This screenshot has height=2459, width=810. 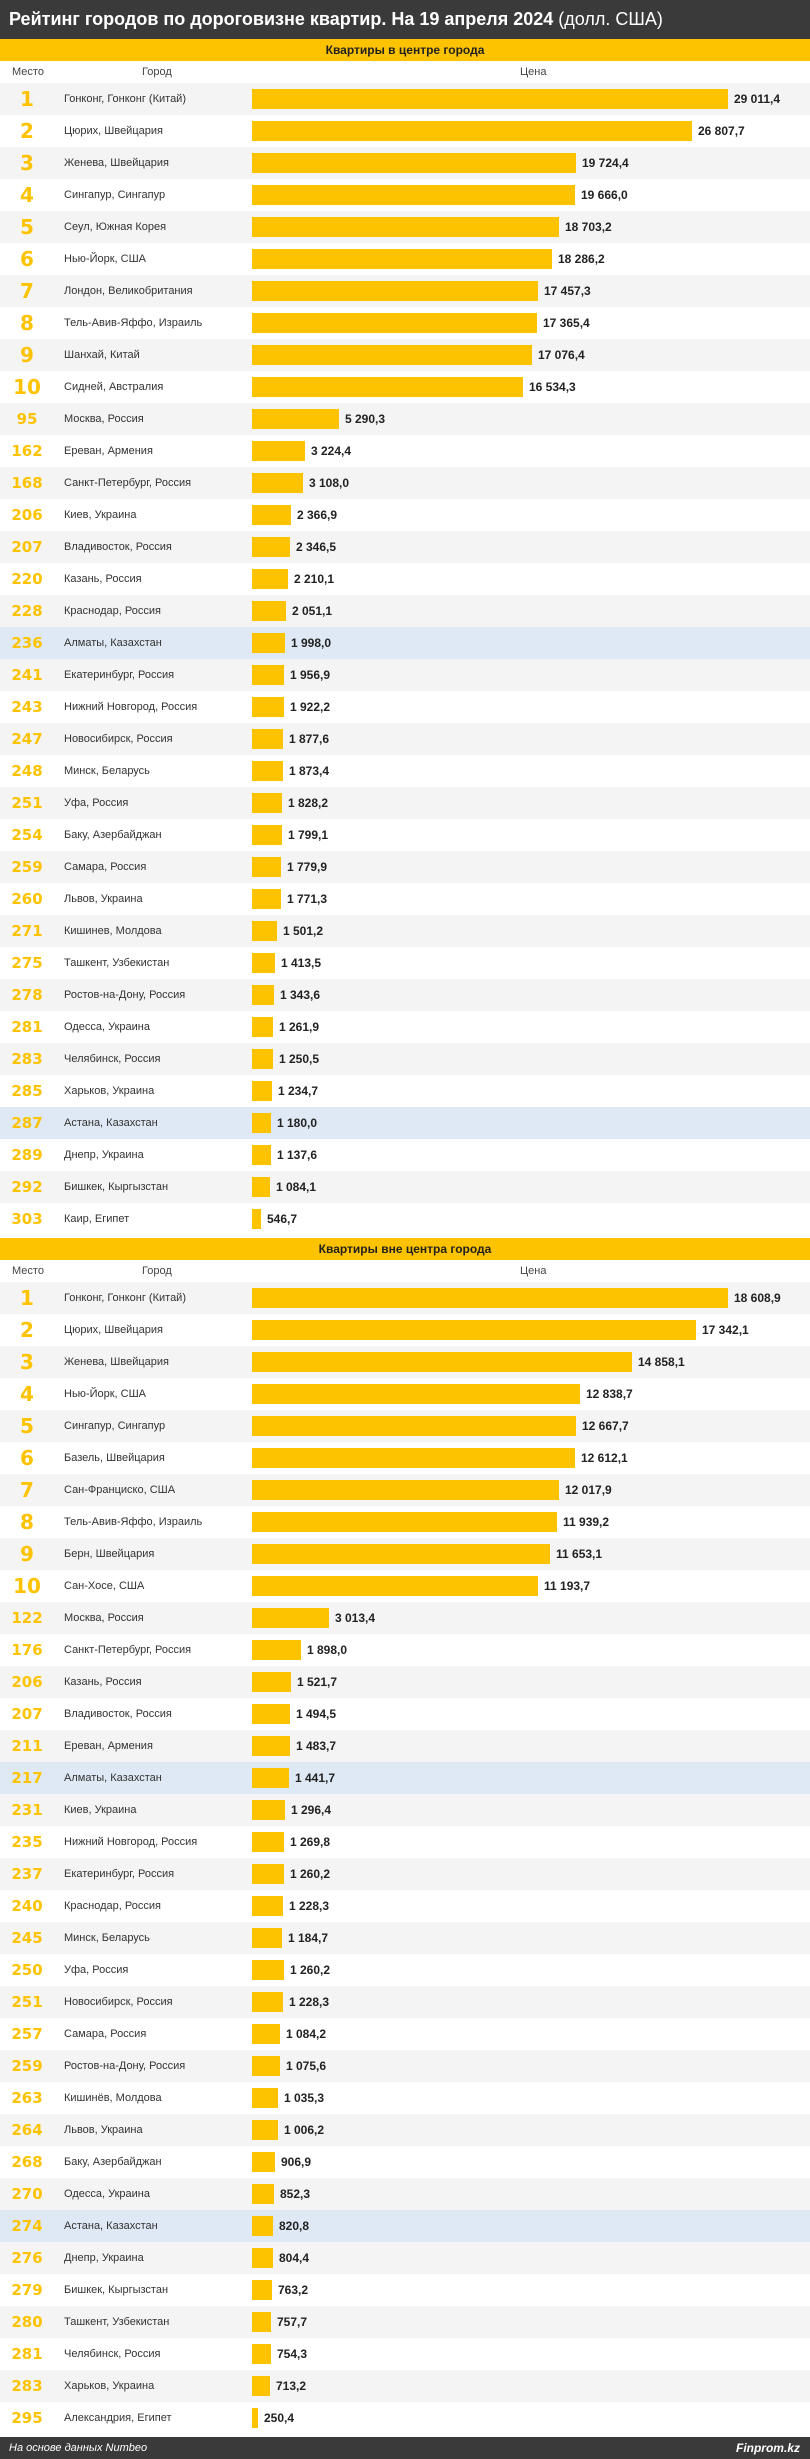 What do you see at coordinates (405, 2162) in the screenshot?
I see `table-row: 268 Баку, Азербайджан 906,9` at bounding box center [405, 2162].